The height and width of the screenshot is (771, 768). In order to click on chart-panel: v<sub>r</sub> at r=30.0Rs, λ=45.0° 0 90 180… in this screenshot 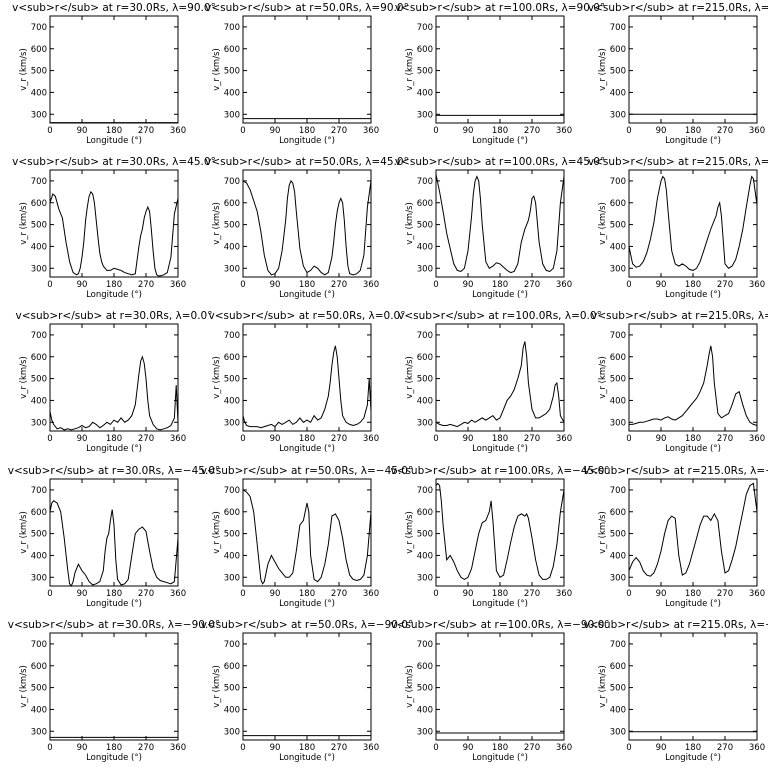, I will do `click(114, 228)`.